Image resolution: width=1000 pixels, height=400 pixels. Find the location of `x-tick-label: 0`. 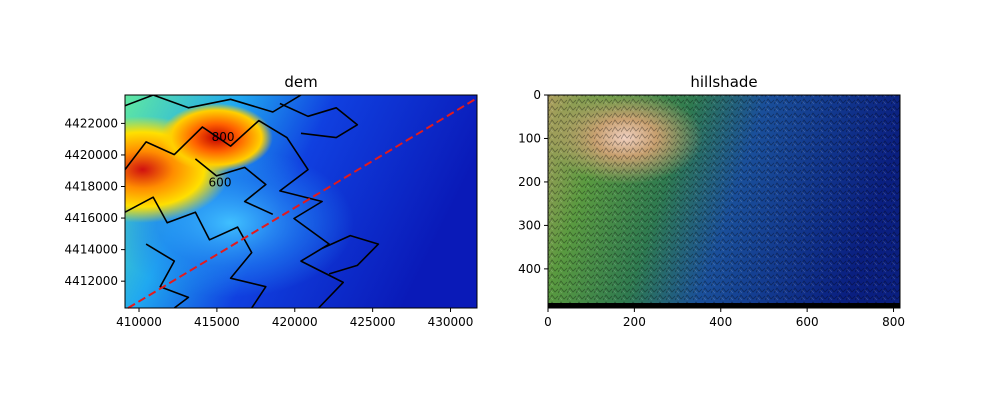

x-tick-label: 0 is located at coordinates (548, 322).